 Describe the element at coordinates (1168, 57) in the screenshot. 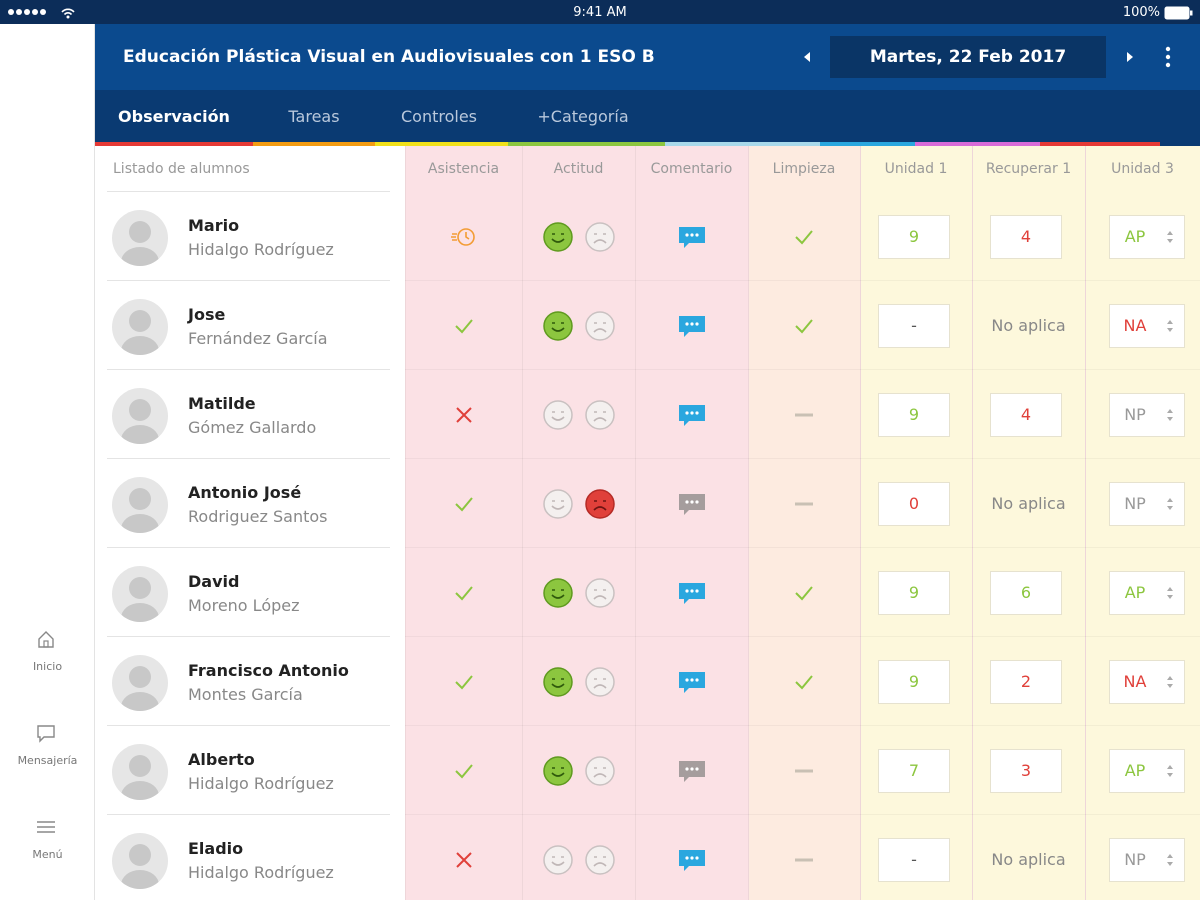

I see `more-menu` at that location.